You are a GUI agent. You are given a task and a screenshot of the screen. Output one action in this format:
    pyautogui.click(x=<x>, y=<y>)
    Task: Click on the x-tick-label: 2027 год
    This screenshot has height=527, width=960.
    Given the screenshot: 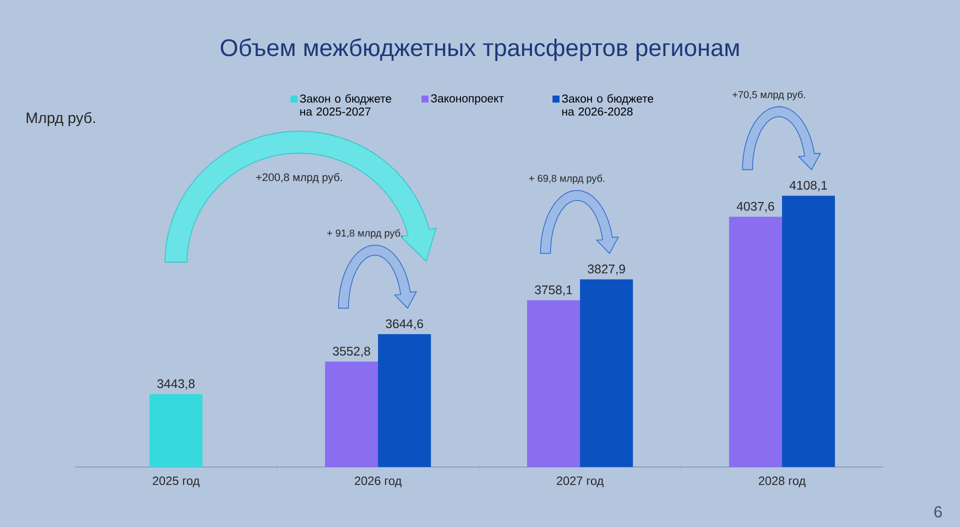 What is the action you would take?
    pyautogui.click(x=580, y=482)
    